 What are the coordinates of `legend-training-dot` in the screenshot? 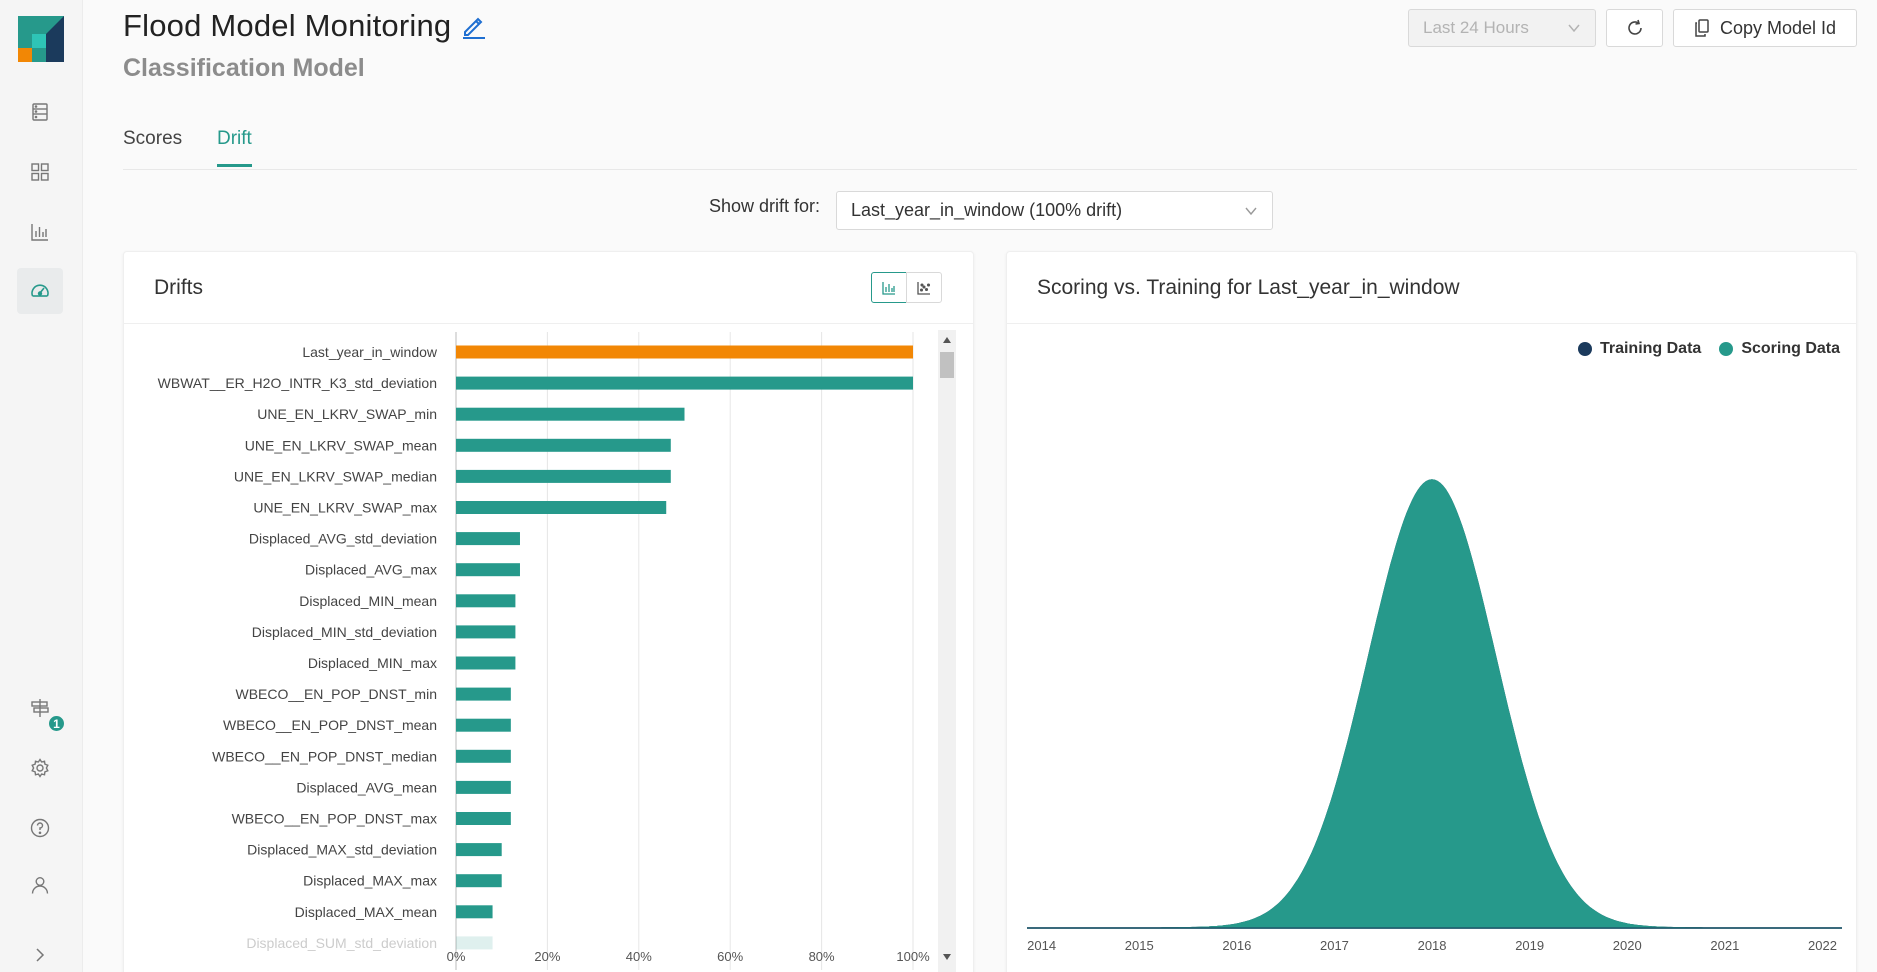 It's located at (1584, 349).